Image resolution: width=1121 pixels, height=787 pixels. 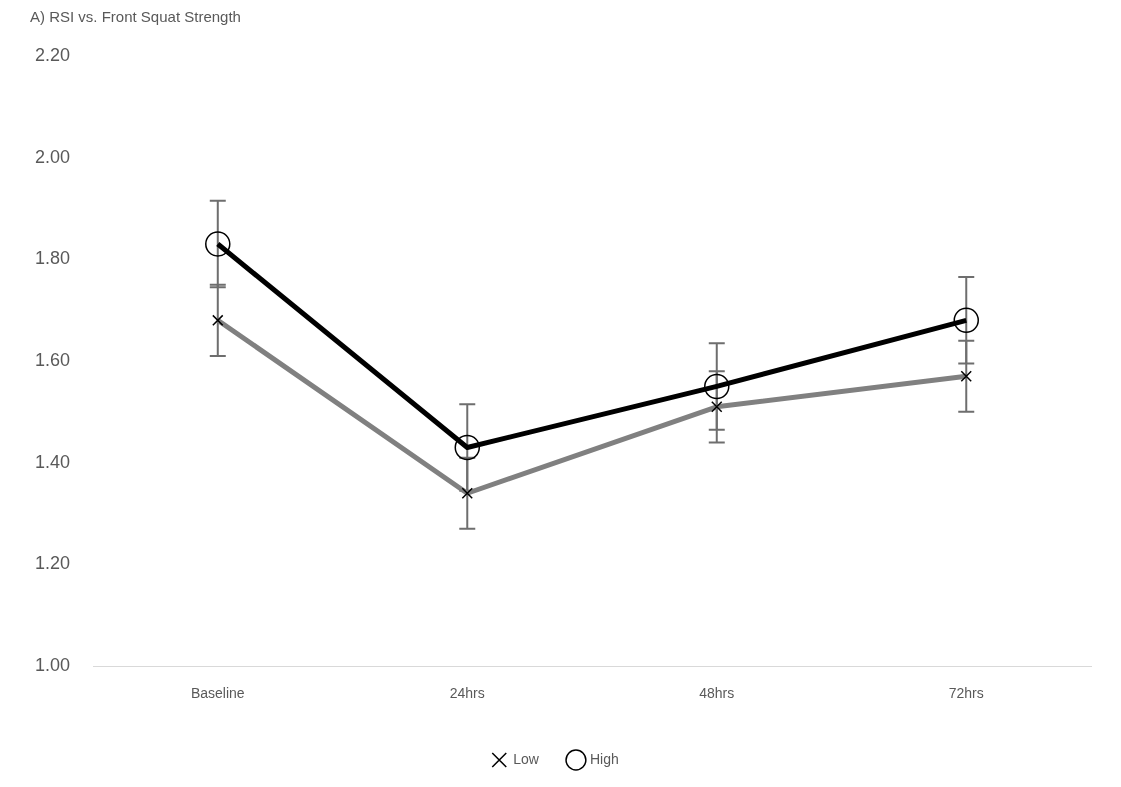 I want to click on chart-title: A) RSI vs. Front Squat Strength, so click(x=135, y=16).